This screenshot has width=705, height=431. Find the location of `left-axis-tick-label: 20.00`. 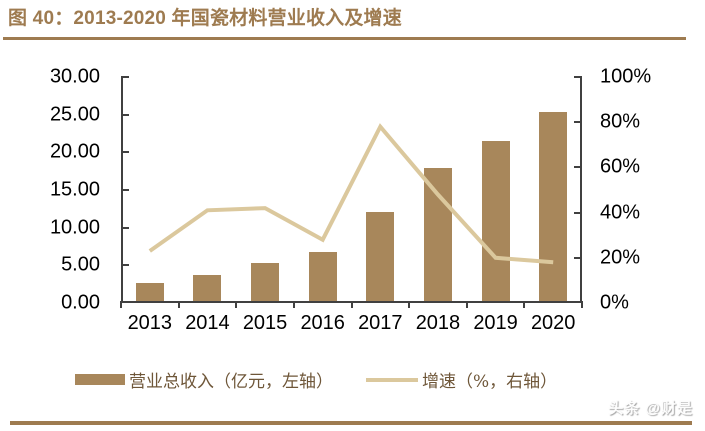

left-axis-tick-label: 20.00 is located at coordinates (74, 151).